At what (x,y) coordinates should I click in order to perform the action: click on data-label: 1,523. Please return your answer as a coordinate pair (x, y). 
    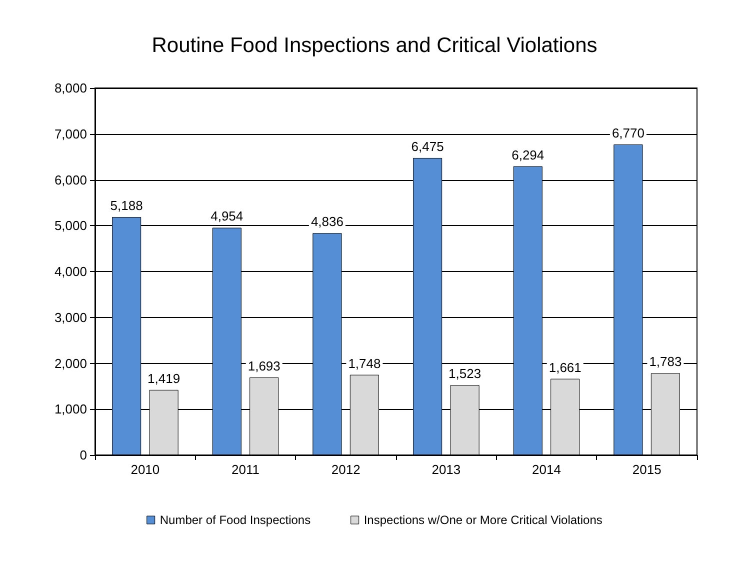
    Looking at the image, I should click on (465, 374).